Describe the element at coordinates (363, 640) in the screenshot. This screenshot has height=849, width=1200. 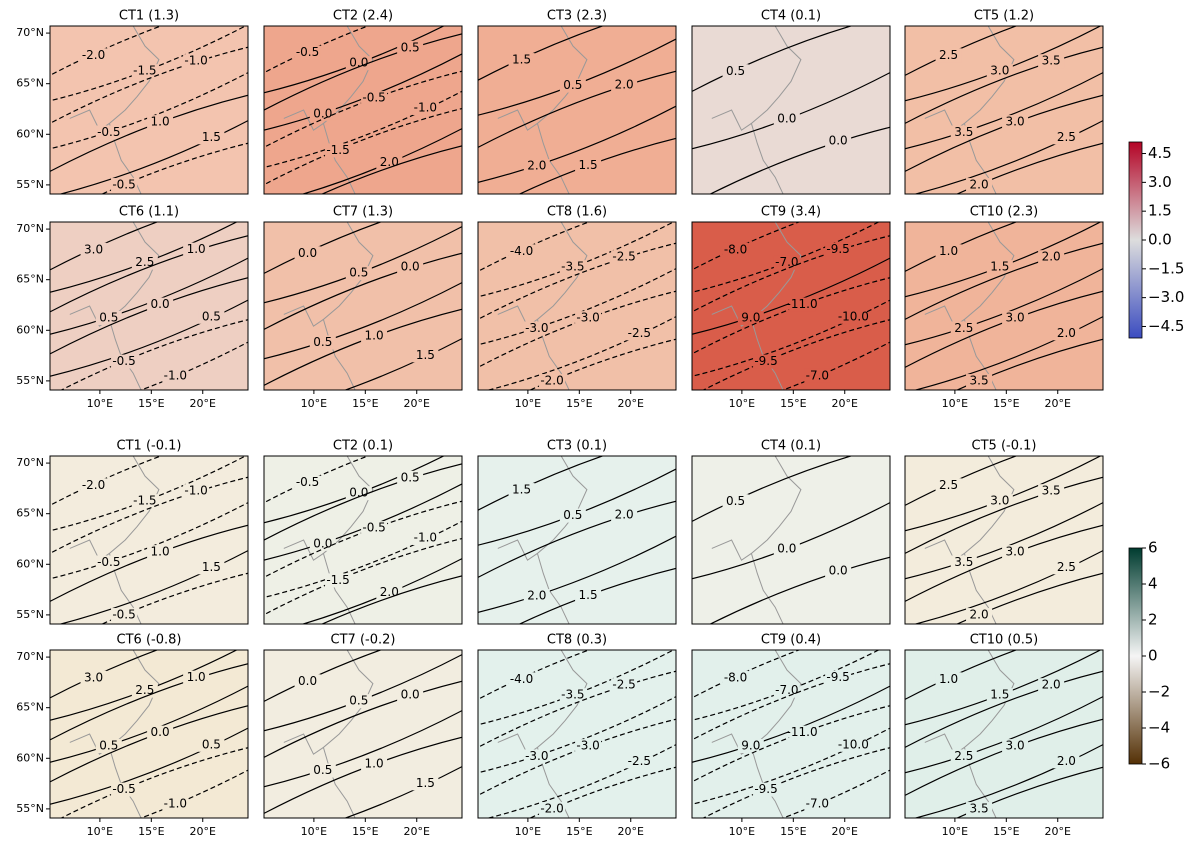
I see `panel-title: CT7 (-0.2)` at that location.